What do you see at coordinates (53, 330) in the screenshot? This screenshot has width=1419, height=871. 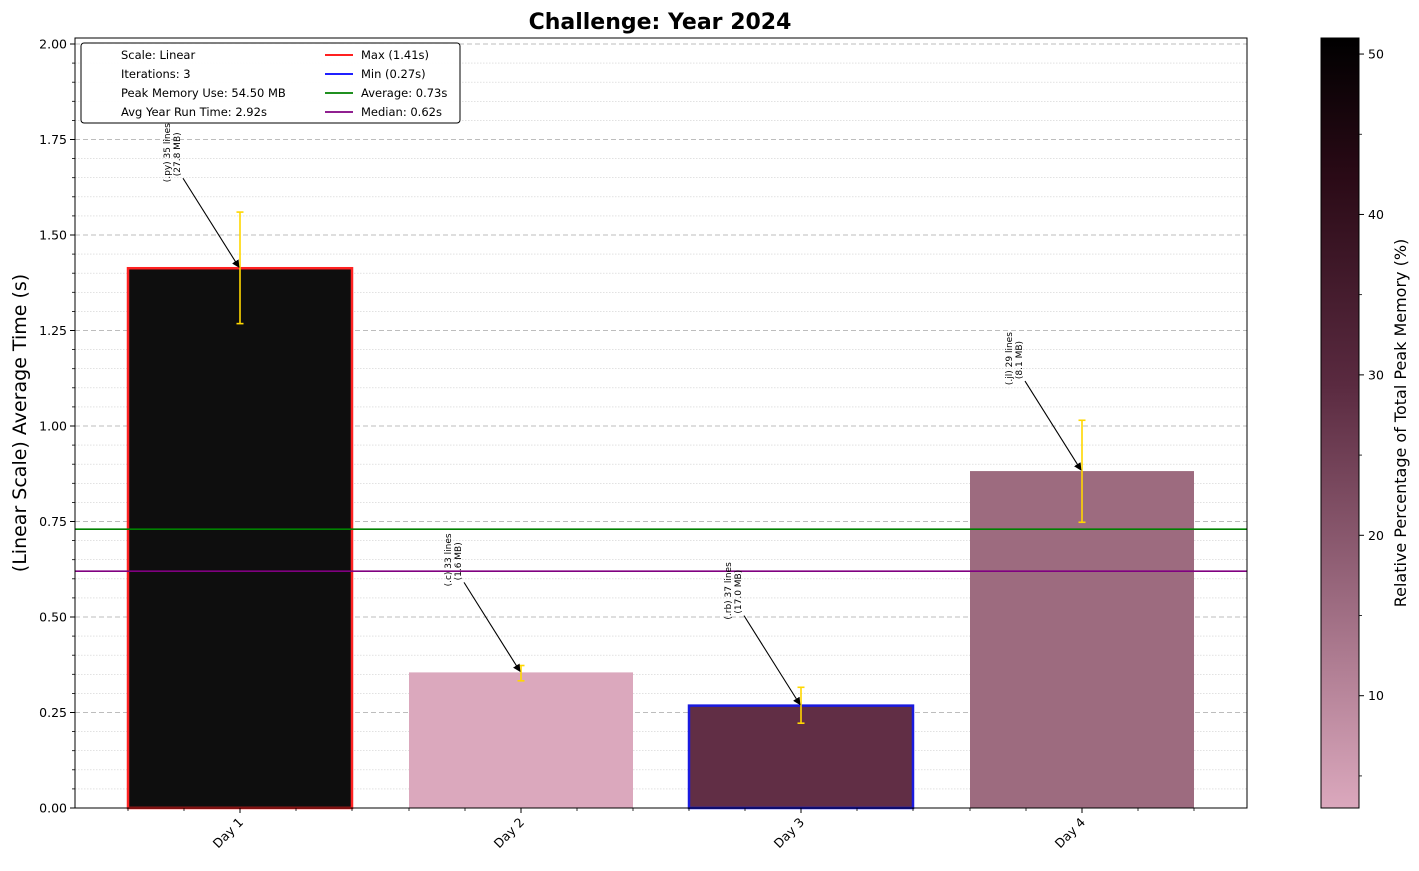 I see `y-tick-label: 1.25` at bounding box center [53, 330].